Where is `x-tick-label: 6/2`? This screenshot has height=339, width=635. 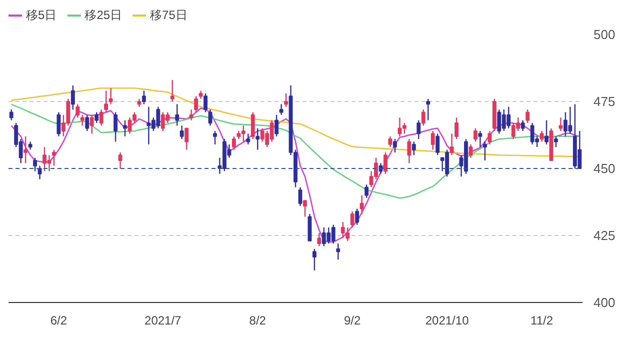
x-tick-label: 6/2 is located at coordinates (59, 321).